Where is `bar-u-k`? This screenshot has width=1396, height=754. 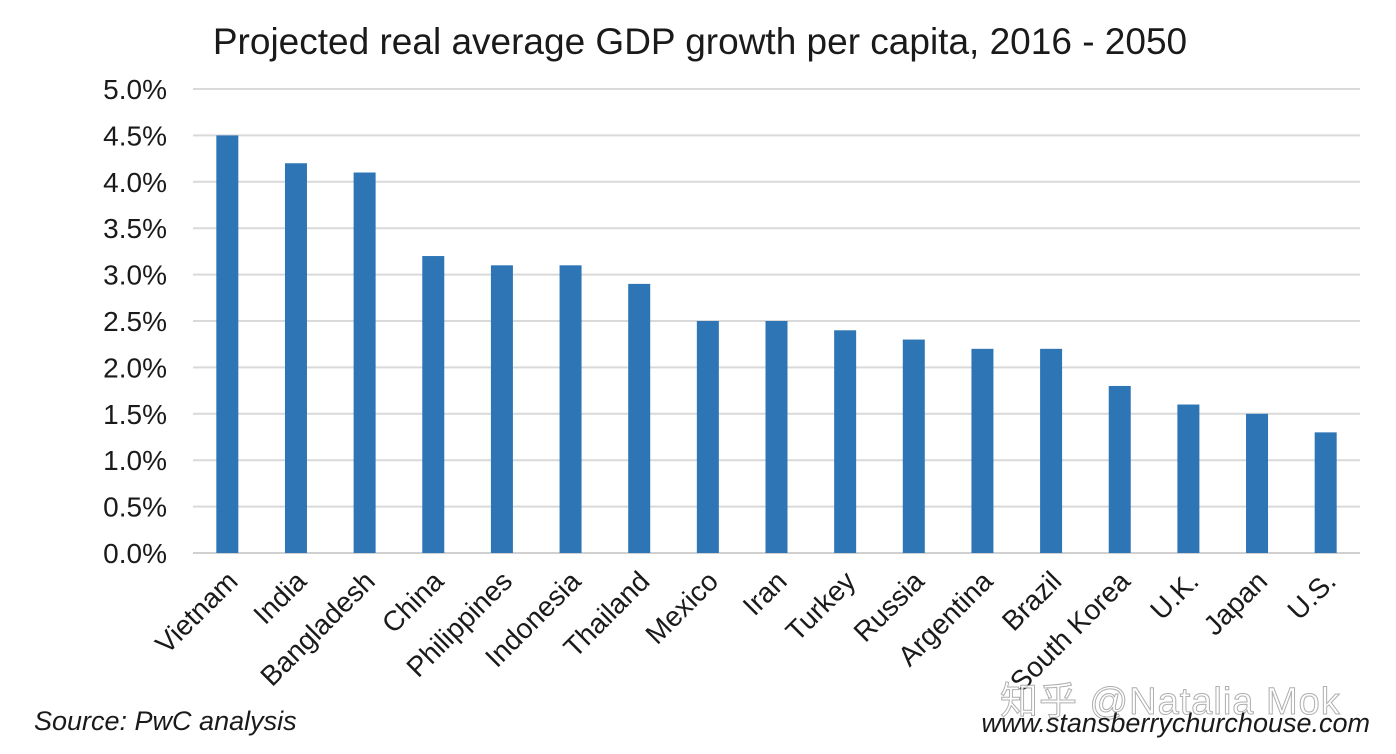
bar-u-k is located at coordinates (1188, 478).